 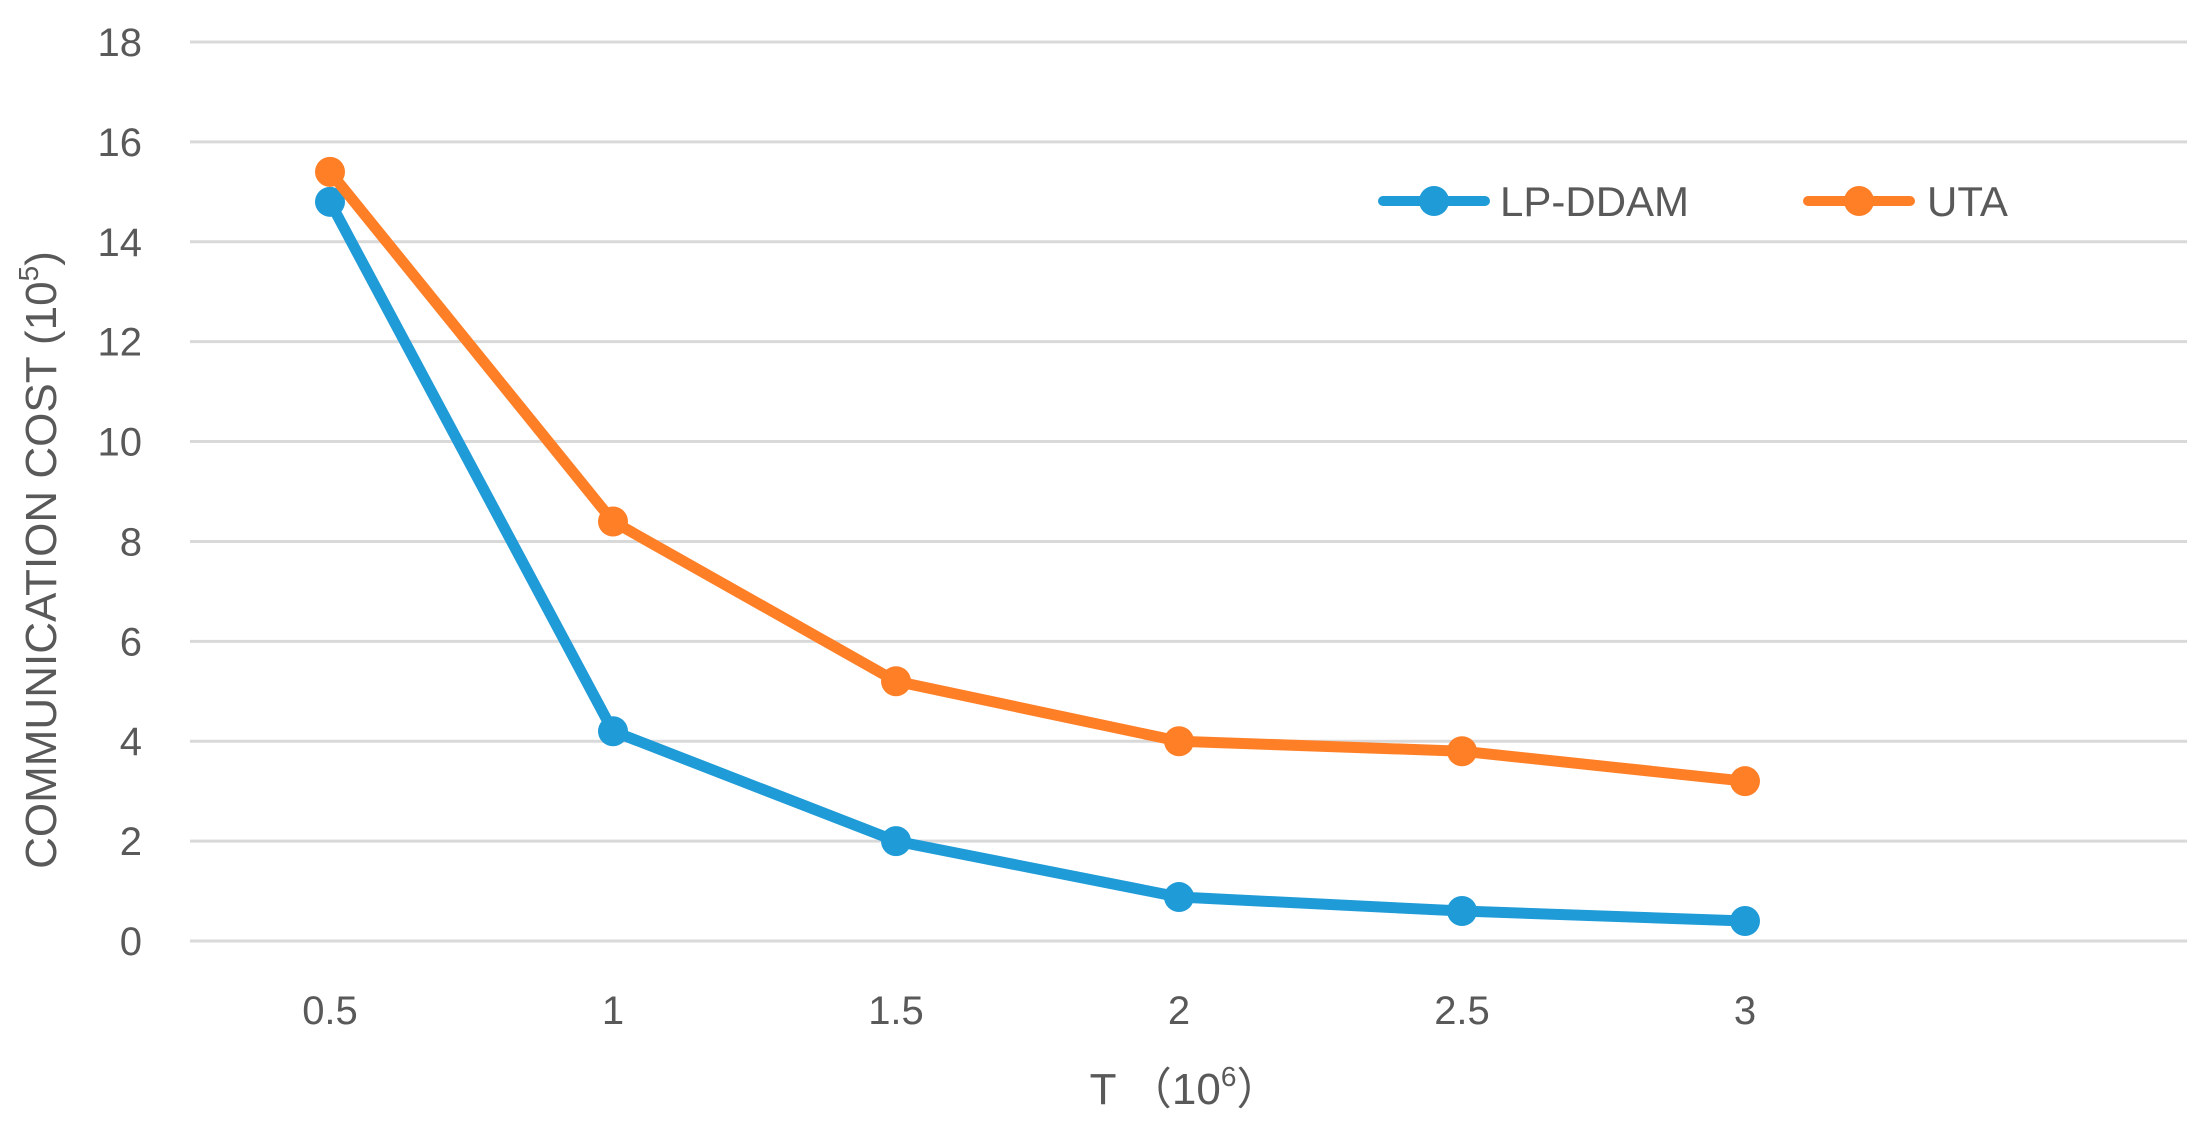 What do you see at coordinates (28, 274) in the screenshot?
I see `y-axis-title-exponent: 5` at bounding box center [28, 274].